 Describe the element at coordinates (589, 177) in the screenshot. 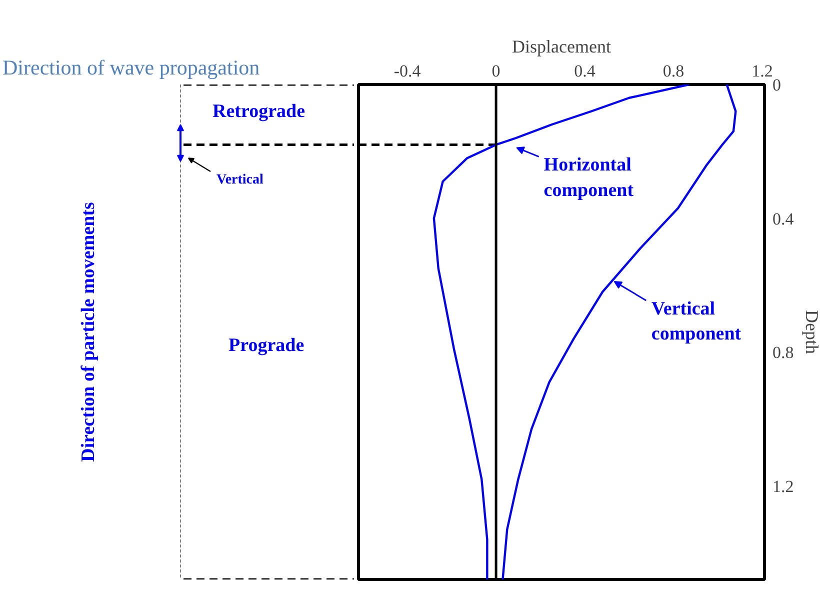

I see `annotation: Horizontal component` at that location.